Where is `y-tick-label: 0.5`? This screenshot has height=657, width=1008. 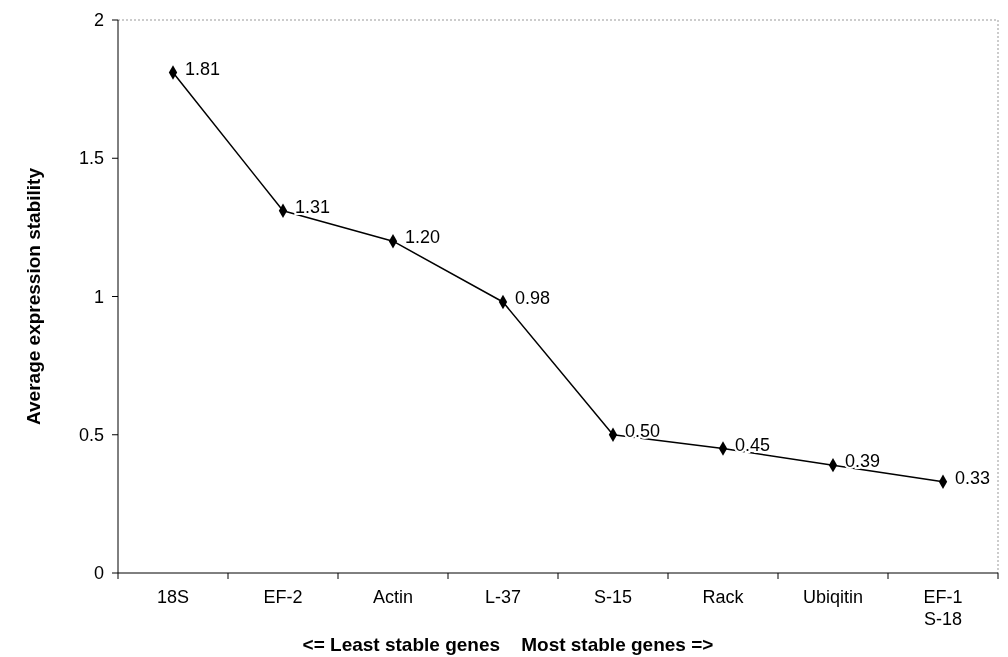 y-tick-label: 0.5 is located at coordinates (91, 434).